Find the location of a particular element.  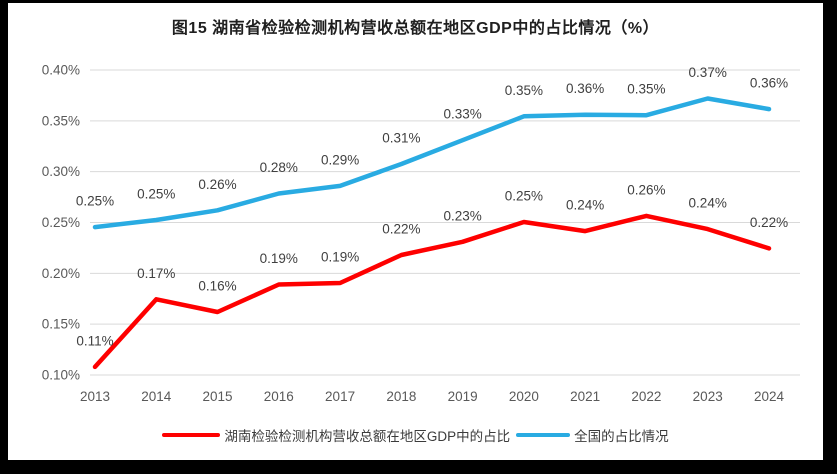

x-axis-tick-label: 2021 is located at coordinates (585, 396).